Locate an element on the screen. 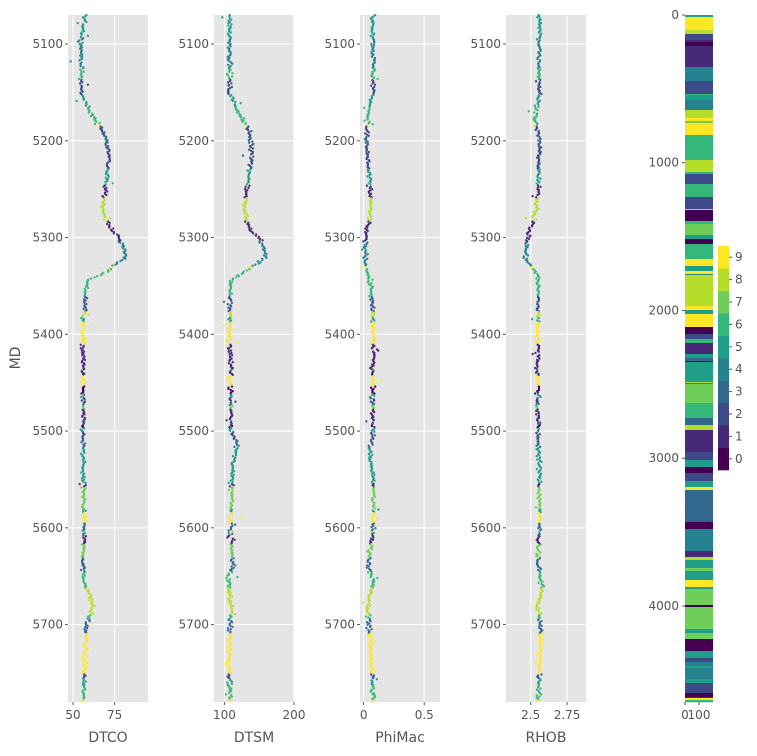 The width and height of the screenshot is (757, 756). depth-axis-label: MD is located at coordinates (16, 358).